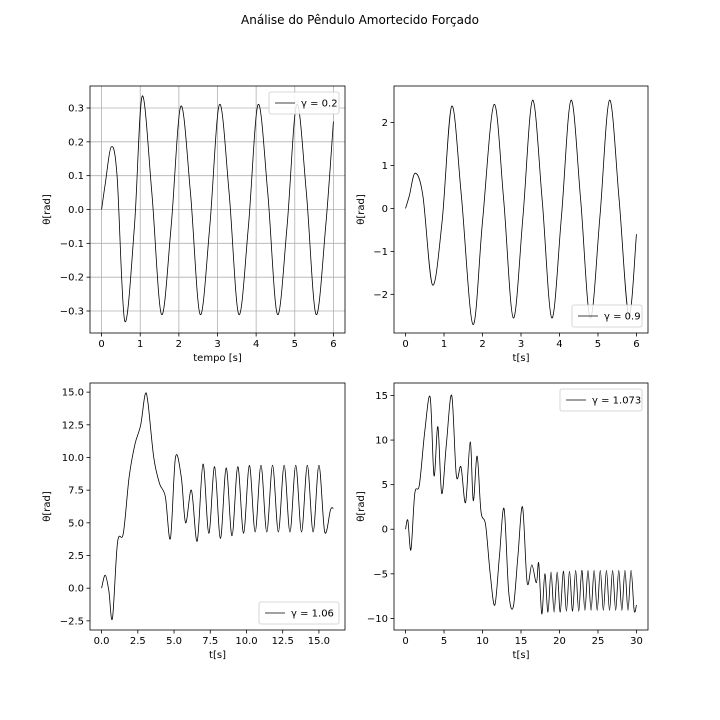 The width and height of the screenshot is (720, 720). Describe the element at coordinates (72, 278) in the screenshot. I see `y-tick-label: −0.2` at that location.